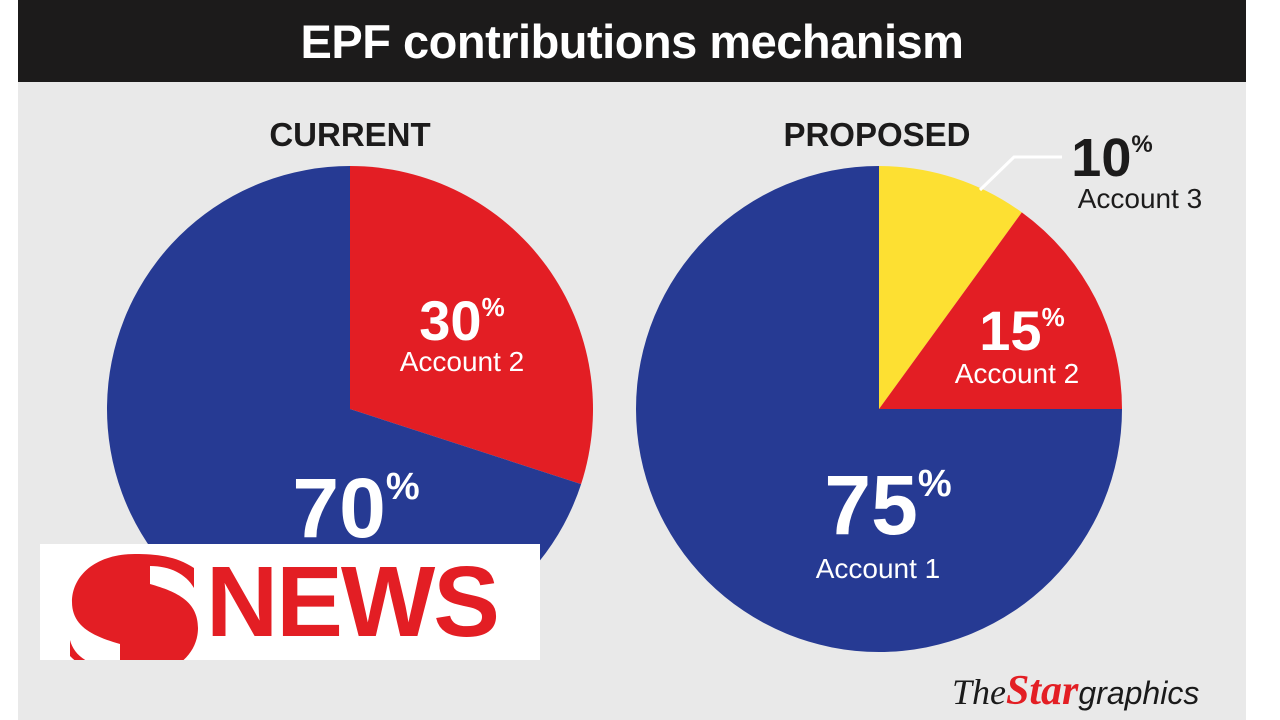  What do you see at coordinates (878, 568) in the screenshot?
I see `proposed-account-1-label: Account 1` at bounding box center [878, 568].